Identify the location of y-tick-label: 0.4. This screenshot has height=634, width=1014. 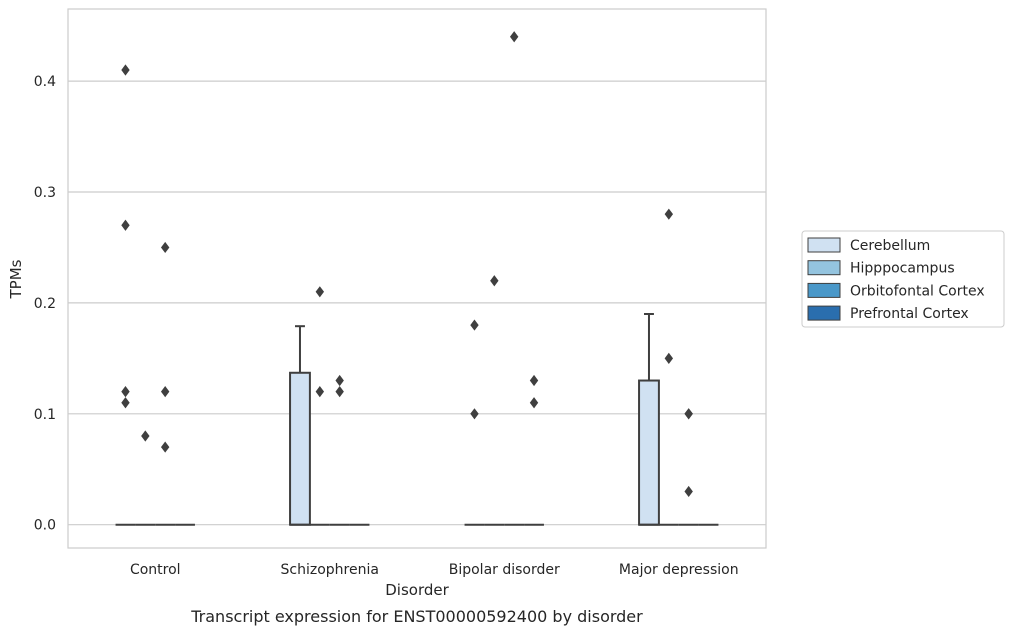
(45, 82).